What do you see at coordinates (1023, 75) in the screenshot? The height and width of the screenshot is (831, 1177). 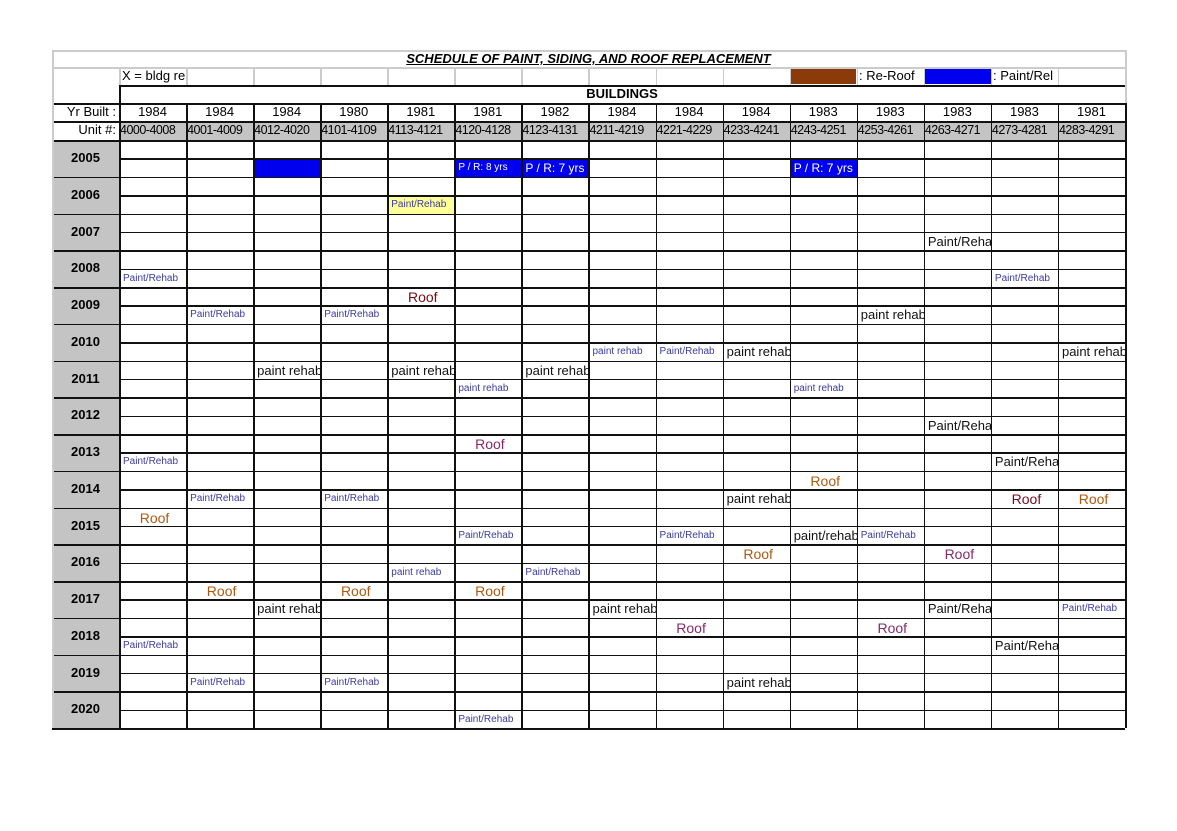 I see `legend-paint-label: : Paint/Rel` at bounding box center [1023, 75].